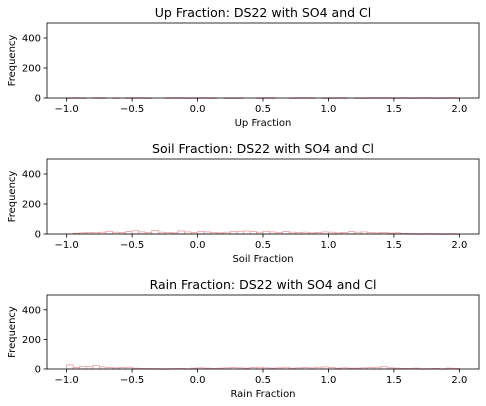  Describe the element at coordinates (262, 394) in the screenshot. I see `x-axis-label: Rain Fraction` at that location.